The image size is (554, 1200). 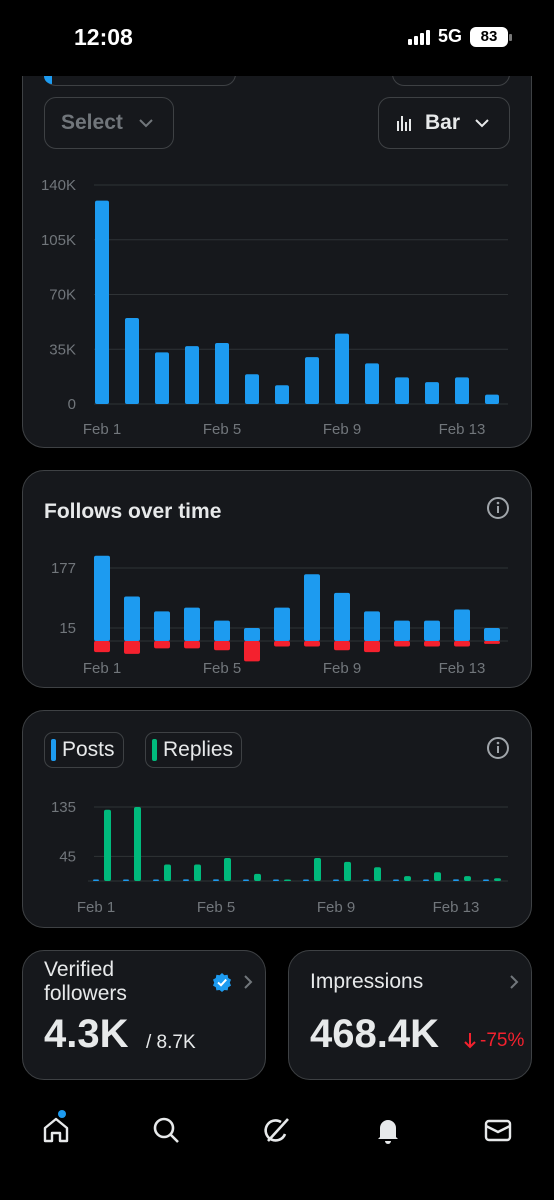 I want to click on legend-replies: Replies, so click(x=194, y=750).